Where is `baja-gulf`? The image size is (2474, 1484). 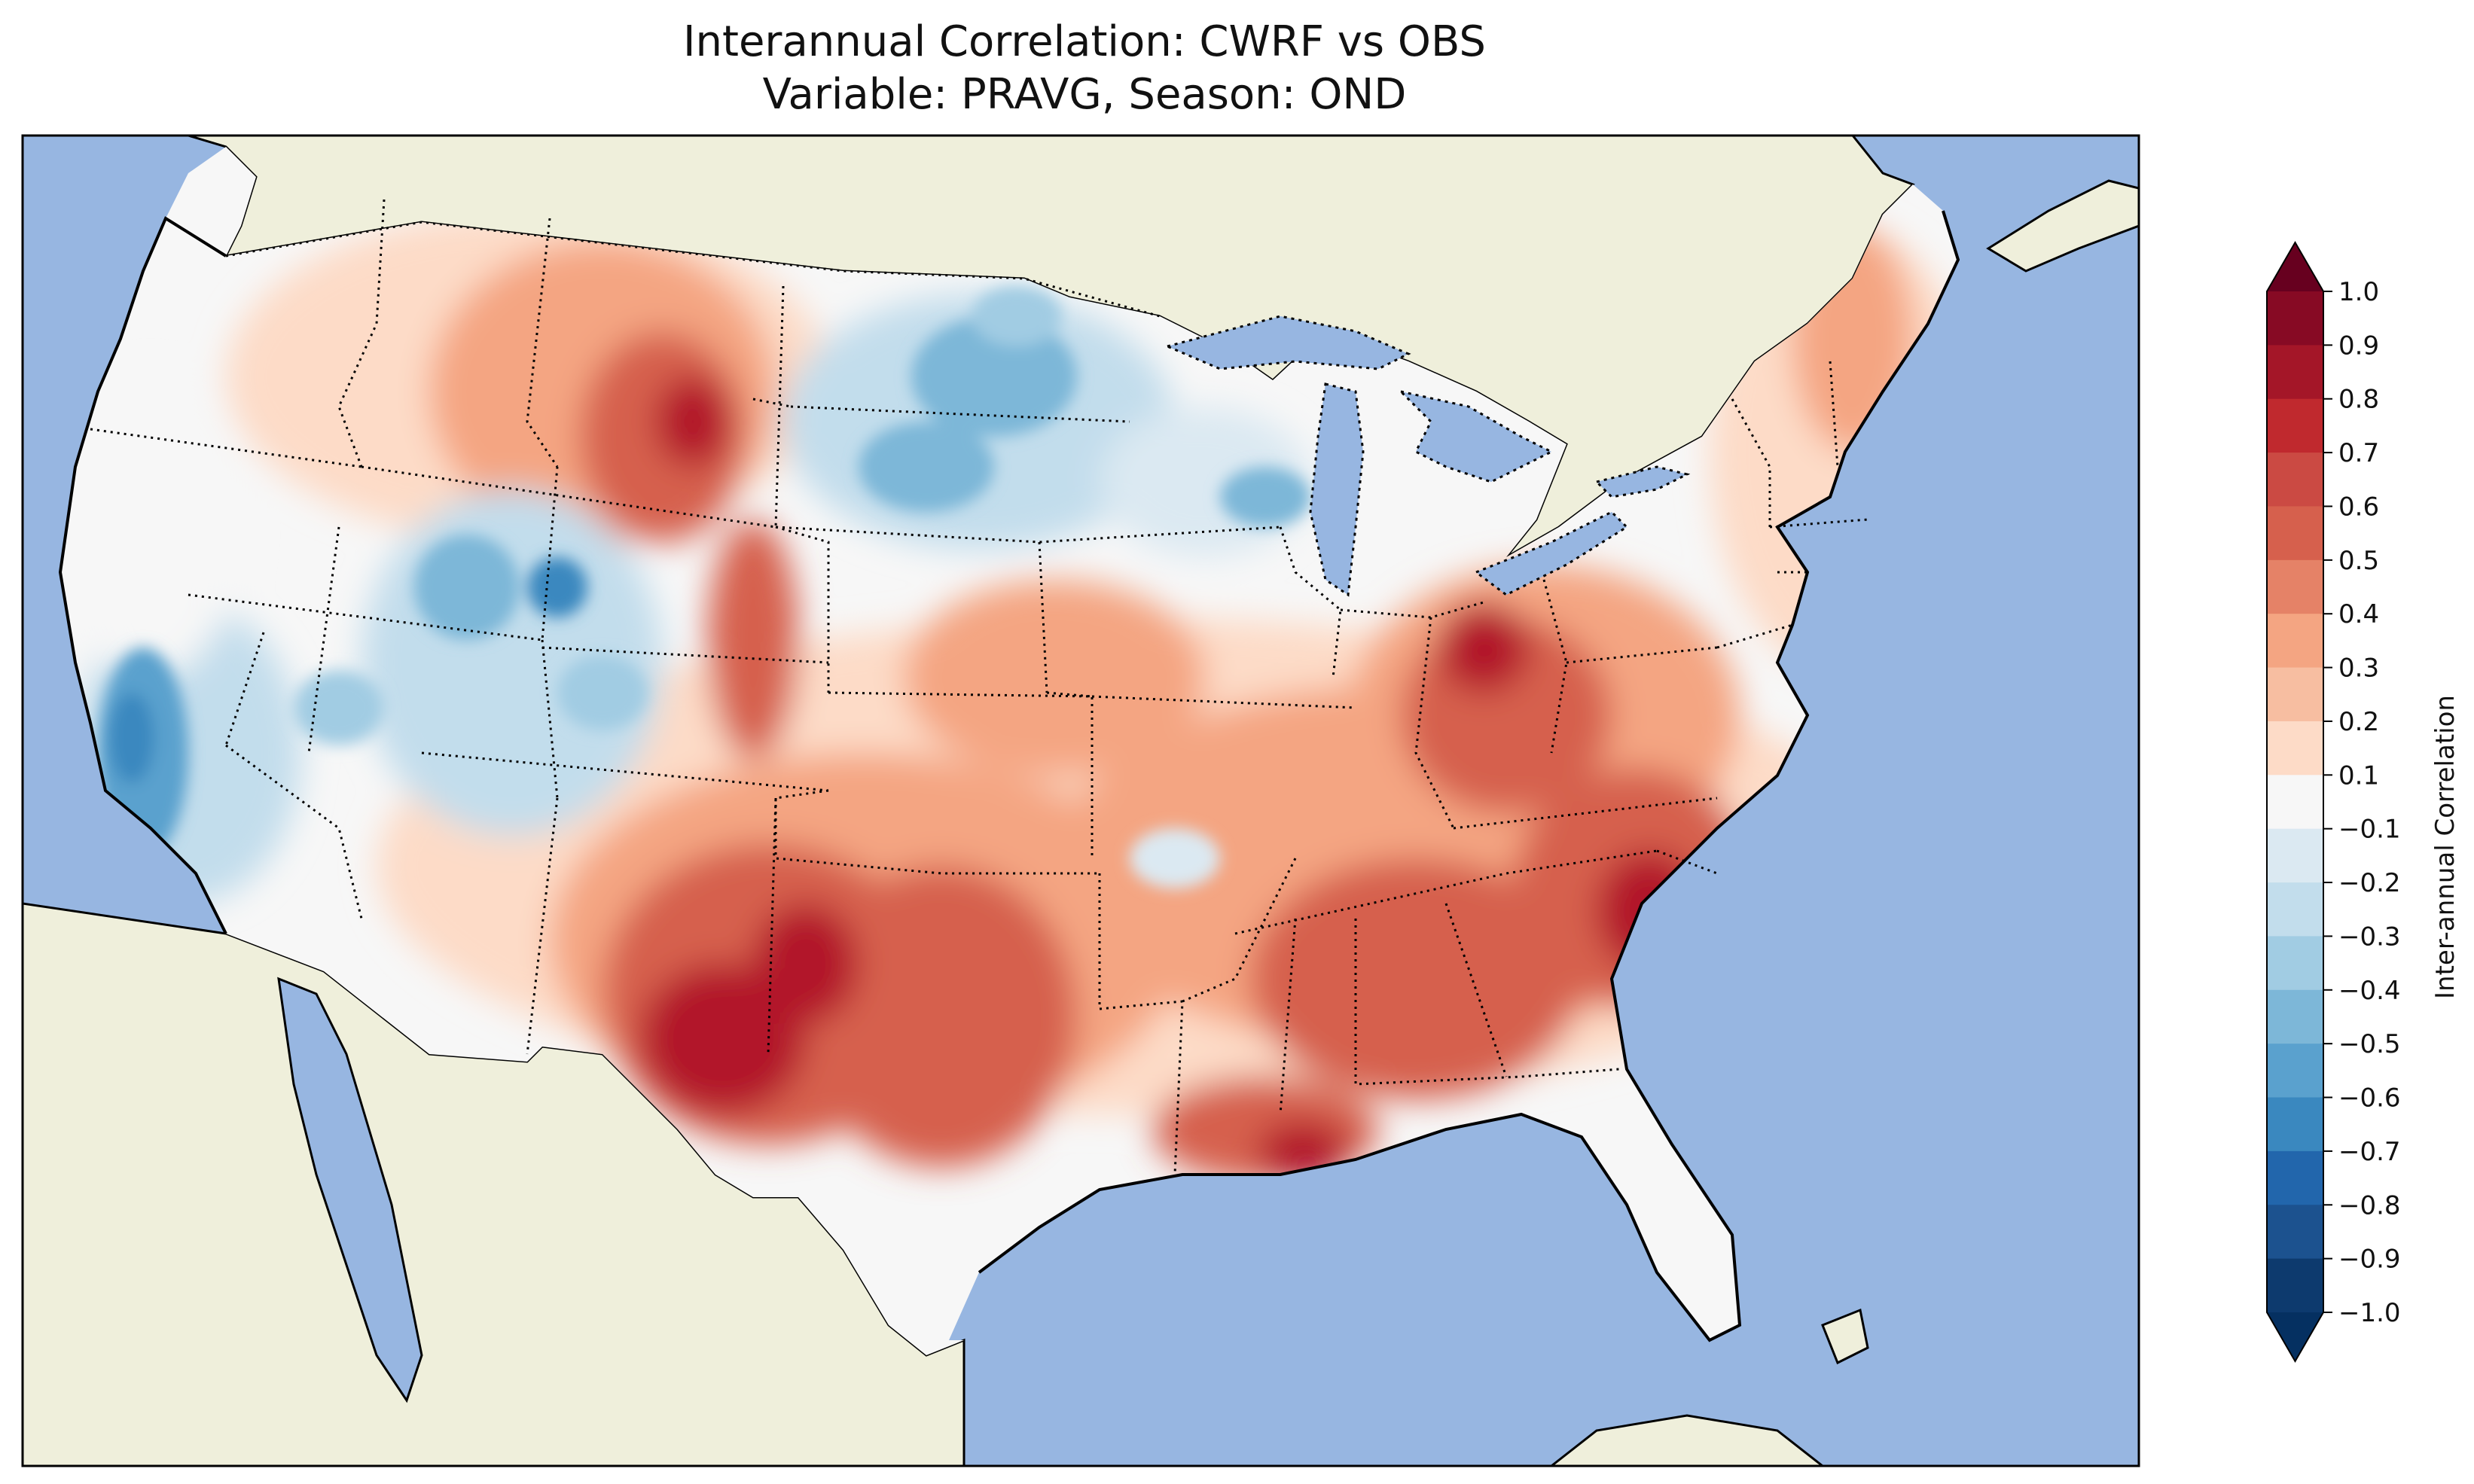 baja-gulf is located at coordinates (350, 1190).